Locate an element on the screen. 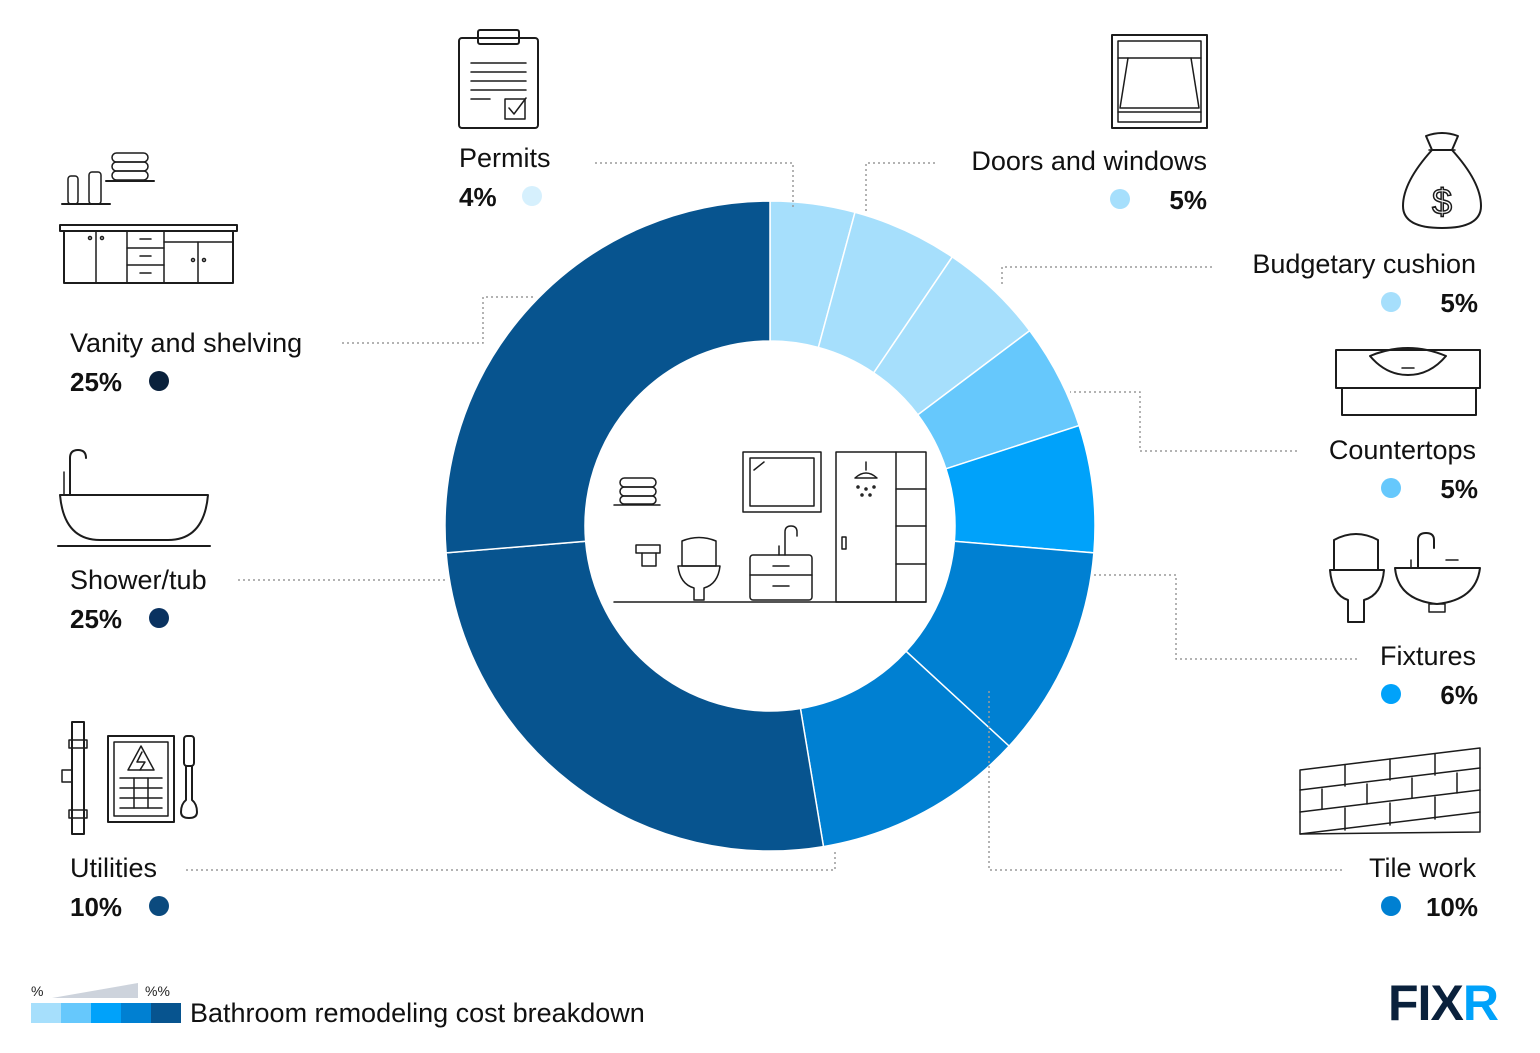  utilities-label: Utilities is located at coordinates (113, 868).